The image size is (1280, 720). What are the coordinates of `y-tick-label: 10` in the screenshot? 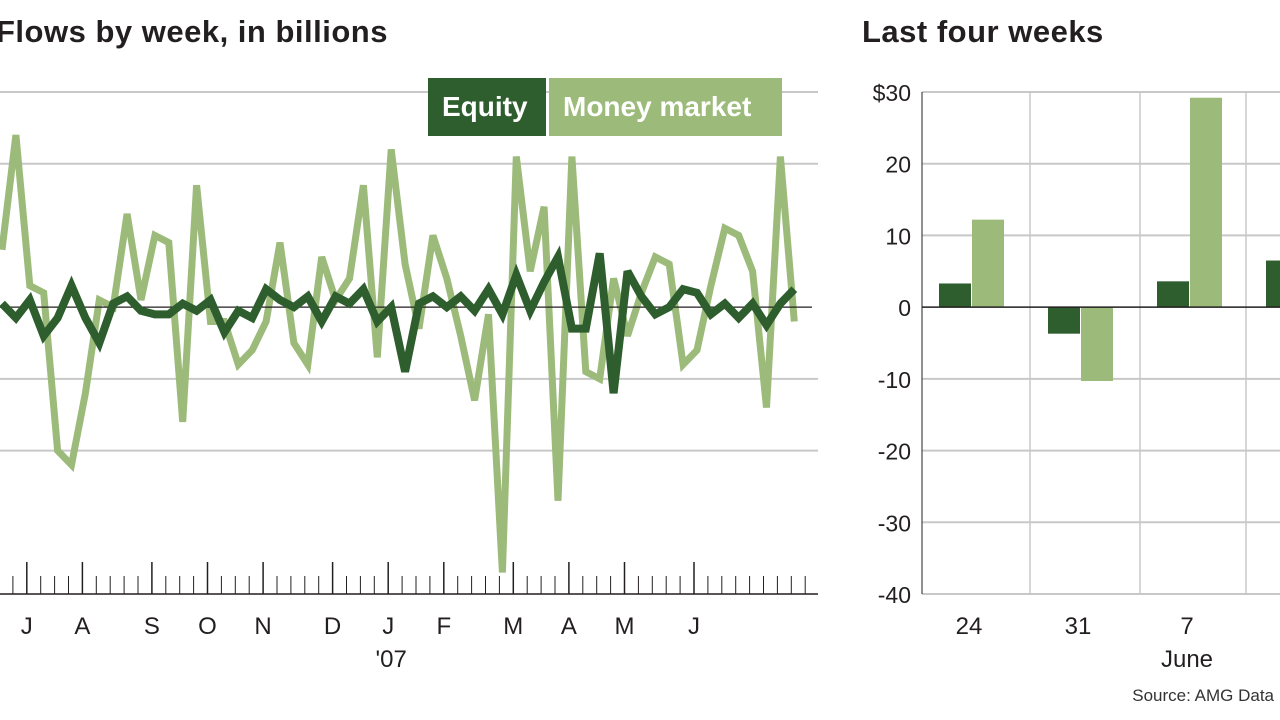 It's located at (898, 236).